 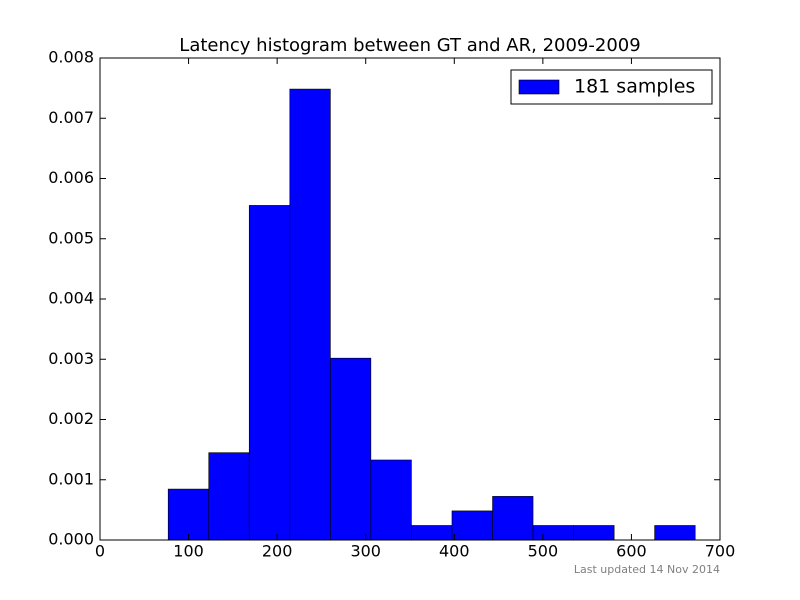 What do you see at coordinates (71, 237) in the screenshot?
I see `y-tick-label: 0.005` at bounding box center [71, 237].